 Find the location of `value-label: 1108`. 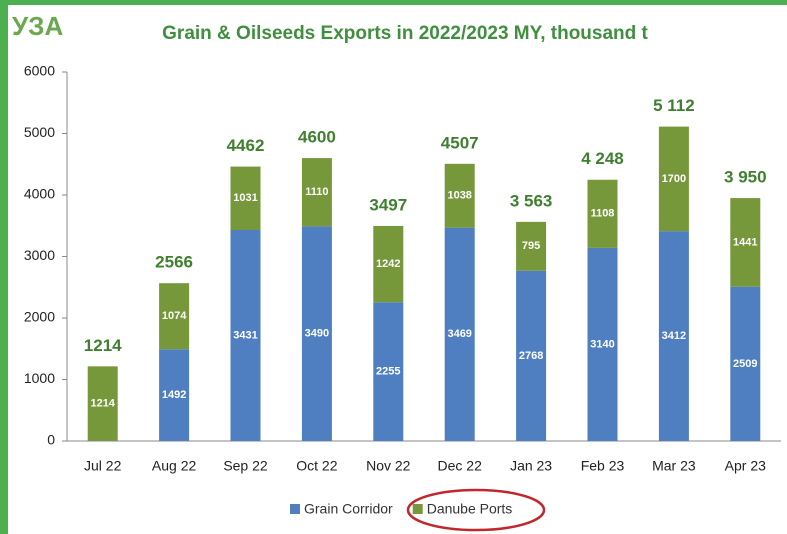

value-label: 1108 is located at coordinates (603, 214).